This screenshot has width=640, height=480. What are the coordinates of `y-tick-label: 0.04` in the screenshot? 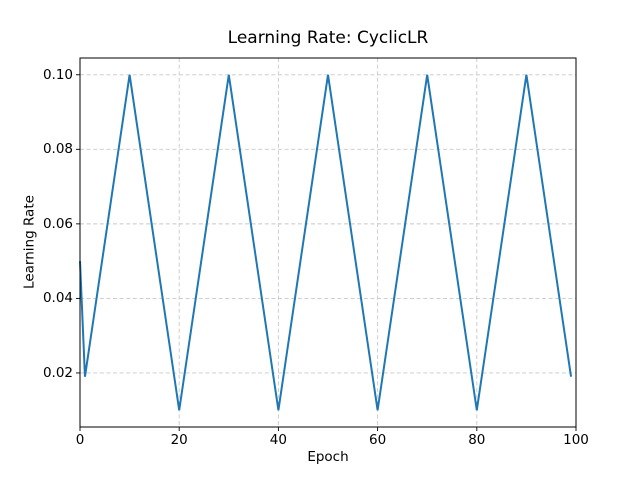 It's located at (57, 298).